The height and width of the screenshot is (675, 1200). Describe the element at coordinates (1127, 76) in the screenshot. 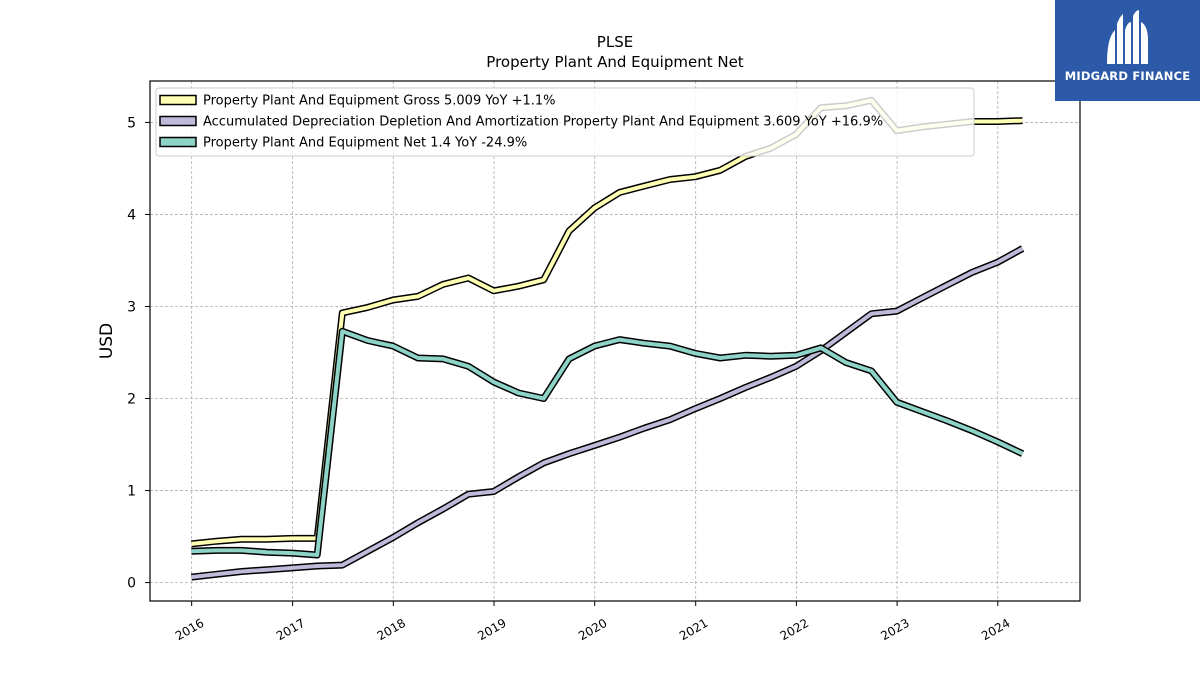

I see `logo-text: MIDGARD FINANCE` at that location.